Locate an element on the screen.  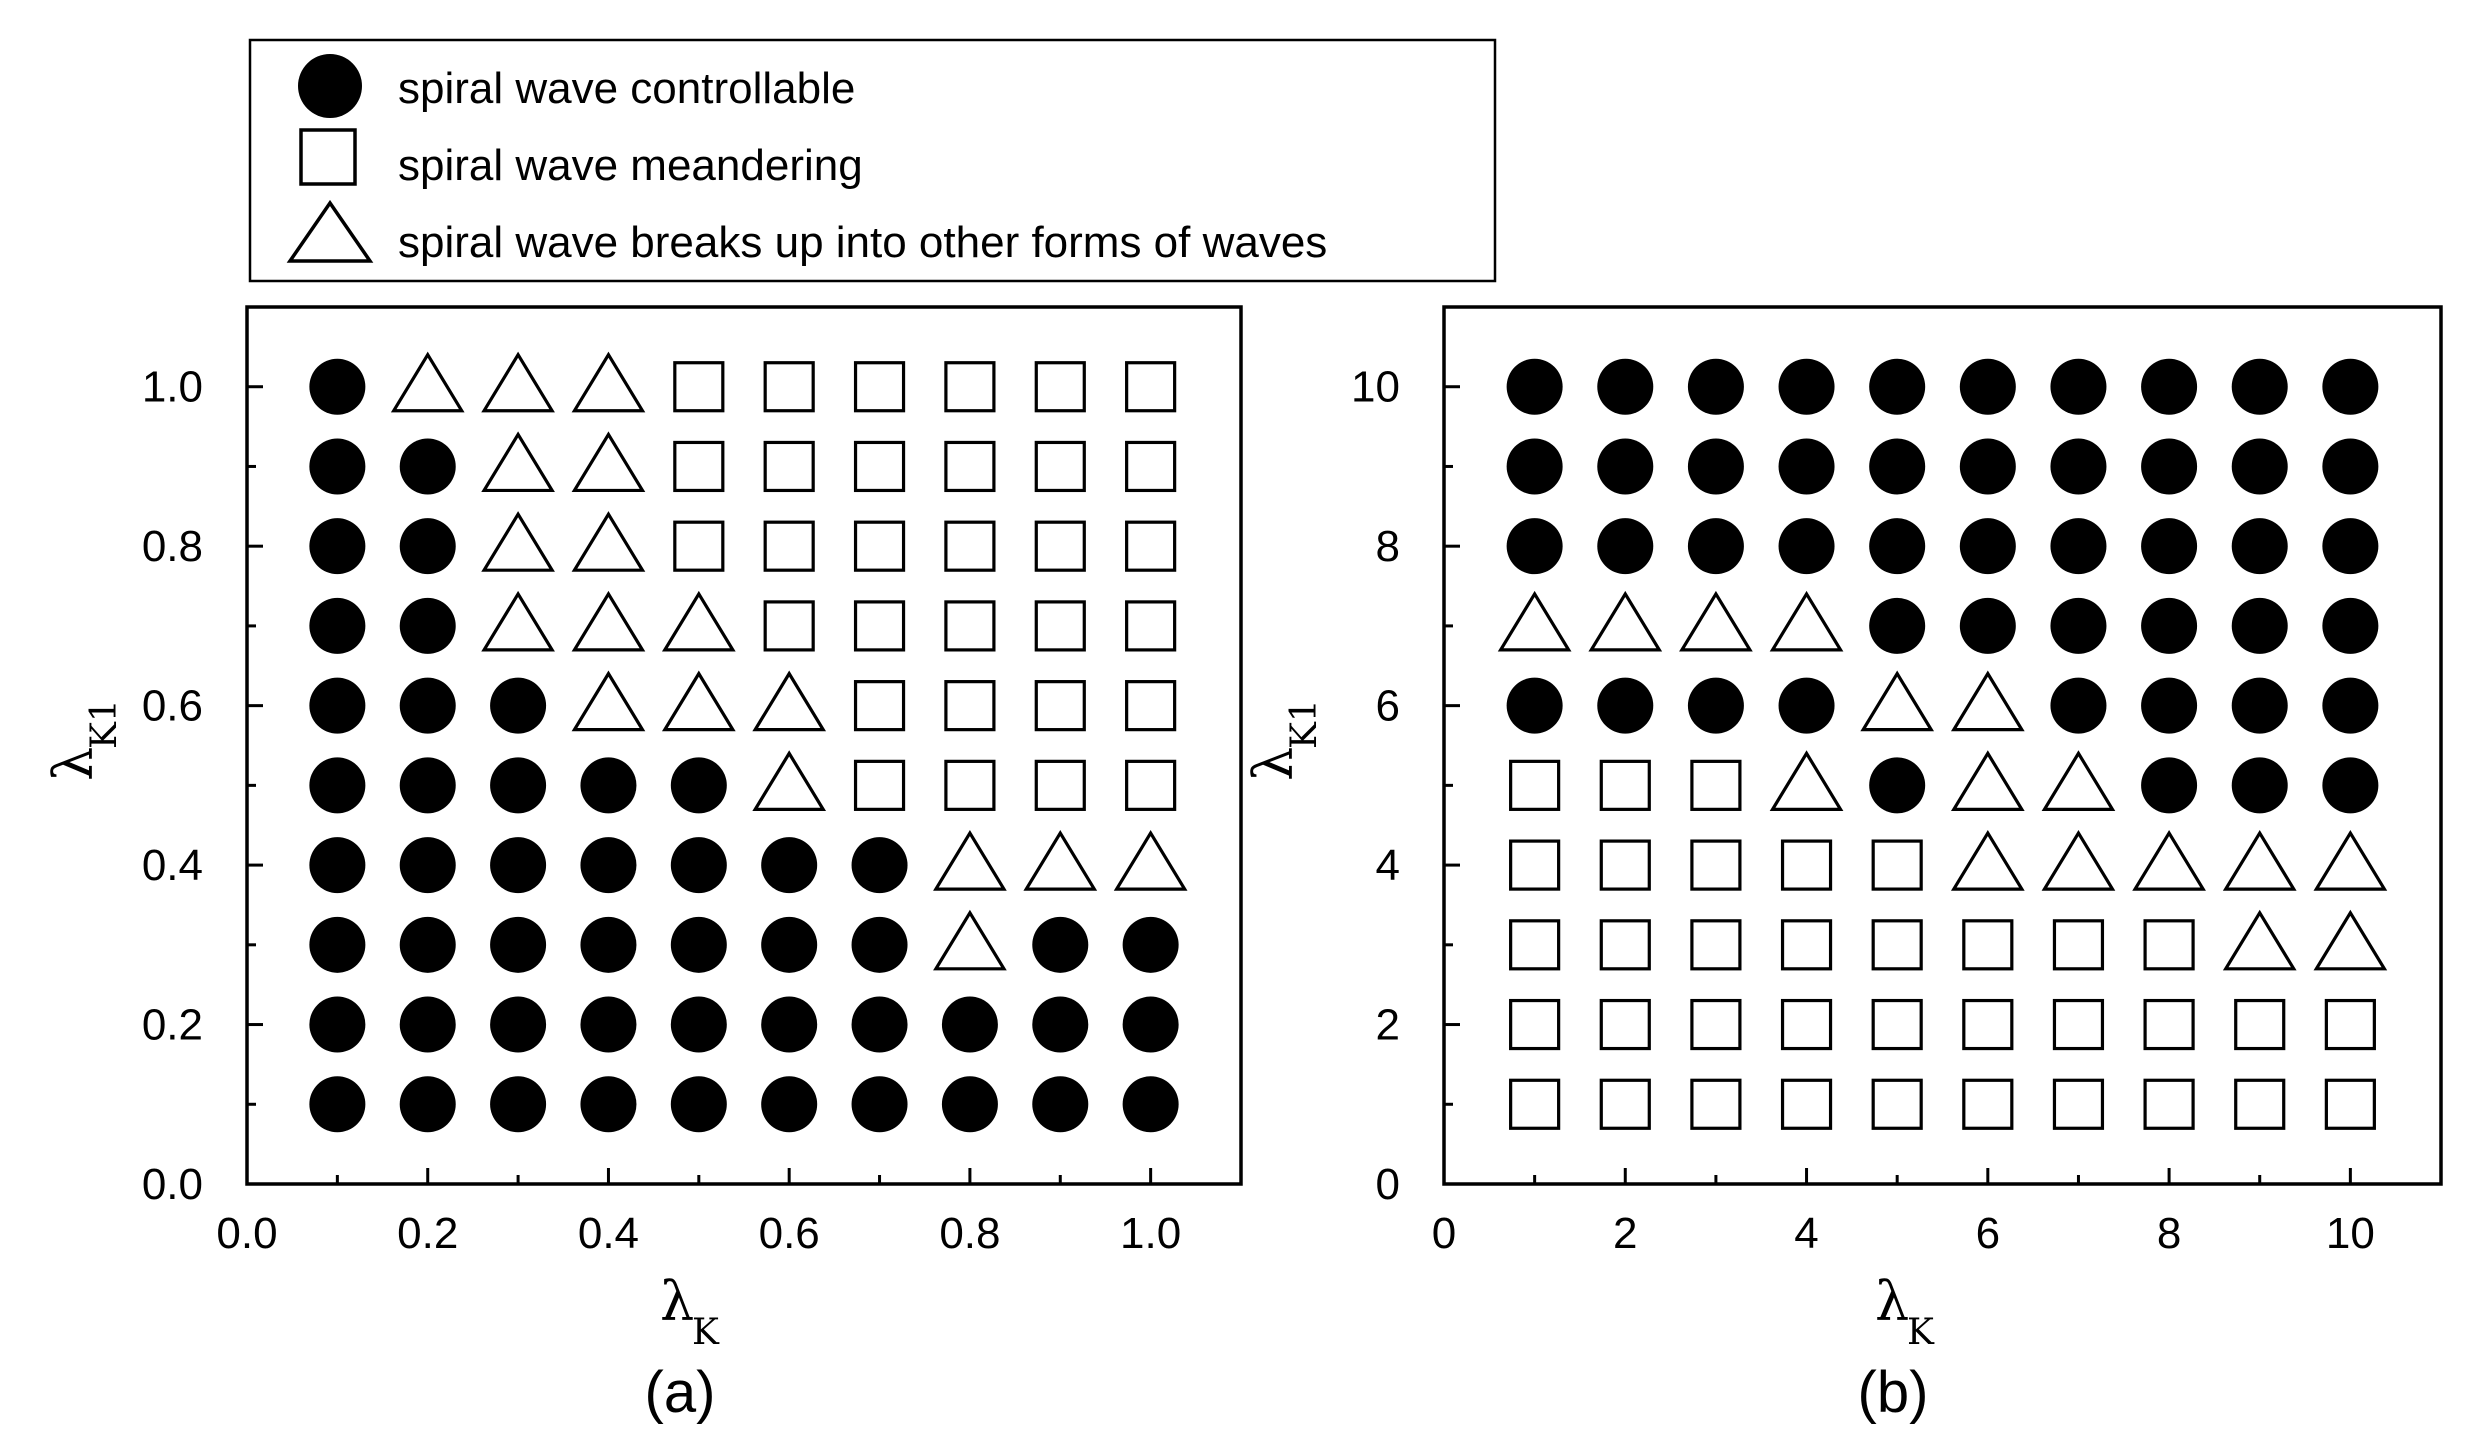
legend-marker-breakup is located at coordinates (330, 231).